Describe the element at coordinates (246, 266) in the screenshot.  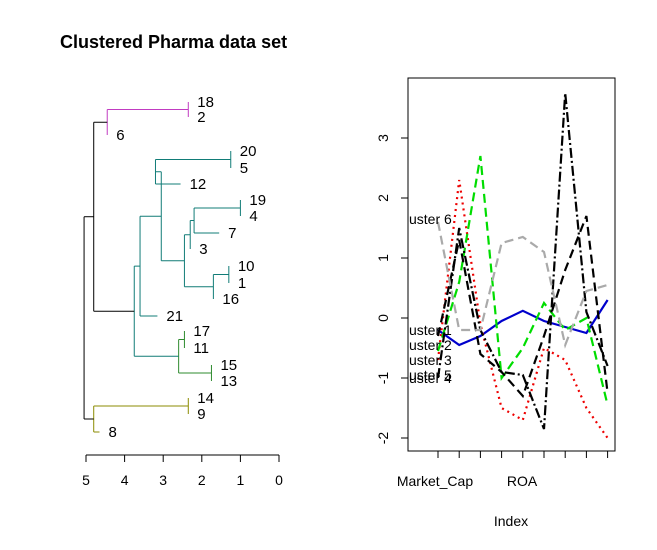
I see `leaf-label: 10` at that location.